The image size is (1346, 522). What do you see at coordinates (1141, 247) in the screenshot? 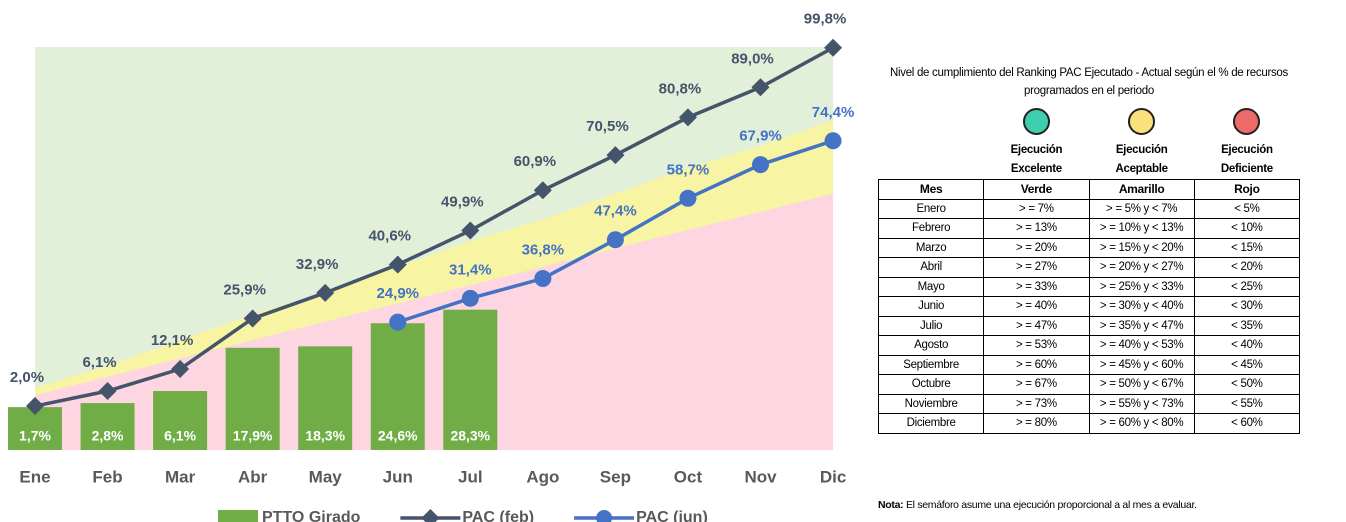
I see `table-cell: > = 15% y < 20%` at bounding box center [1141, 247].